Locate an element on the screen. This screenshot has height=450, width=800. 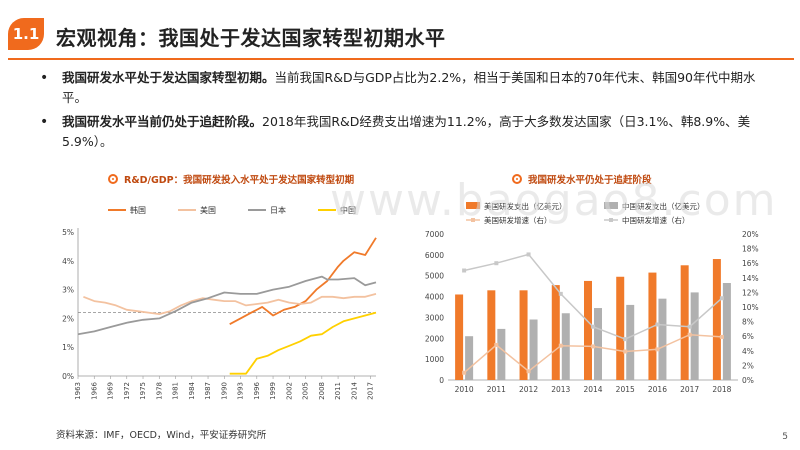
legend-label: 美国 is located at coordinates (208, 210).